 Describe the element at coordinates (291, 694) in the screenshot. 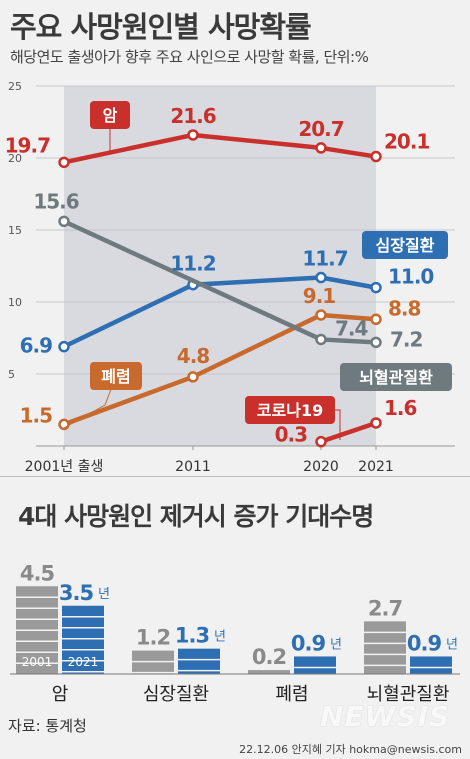

I see `category-label: 폐렴` at that location.